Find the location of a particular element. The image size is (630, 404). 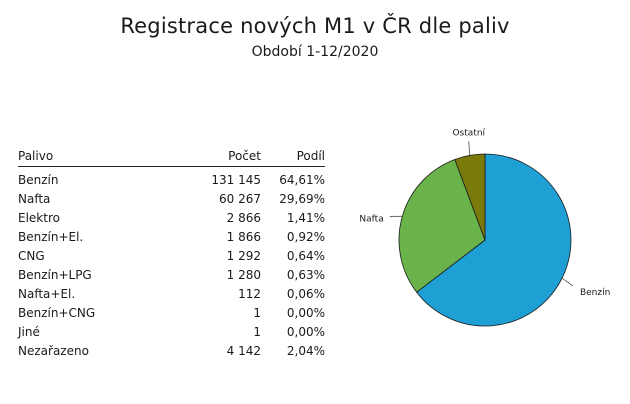

table-row: Jiné 1 0,00% is located at coordinates (171, 332).